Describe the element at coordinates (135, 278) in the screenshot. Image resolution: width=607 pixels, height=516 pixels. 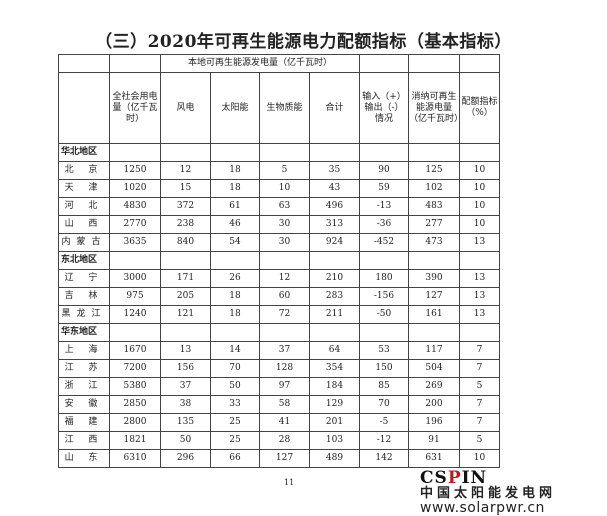
I see `table-cell: 3000` at that location.